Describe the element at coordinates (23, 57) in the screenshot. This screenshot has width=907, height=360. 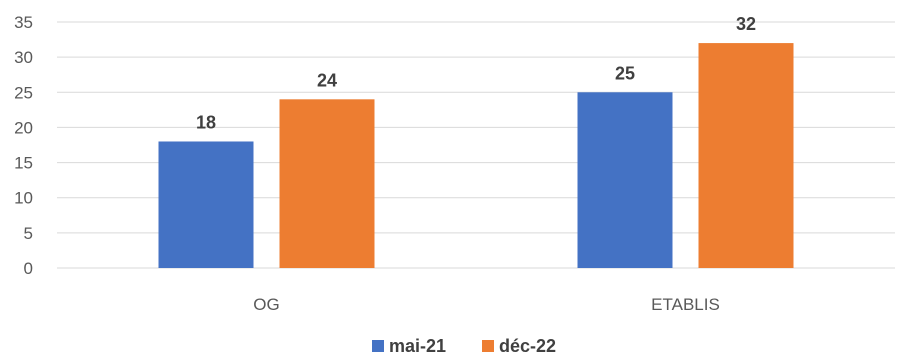
I see `y-tick-label: 30` at that location.